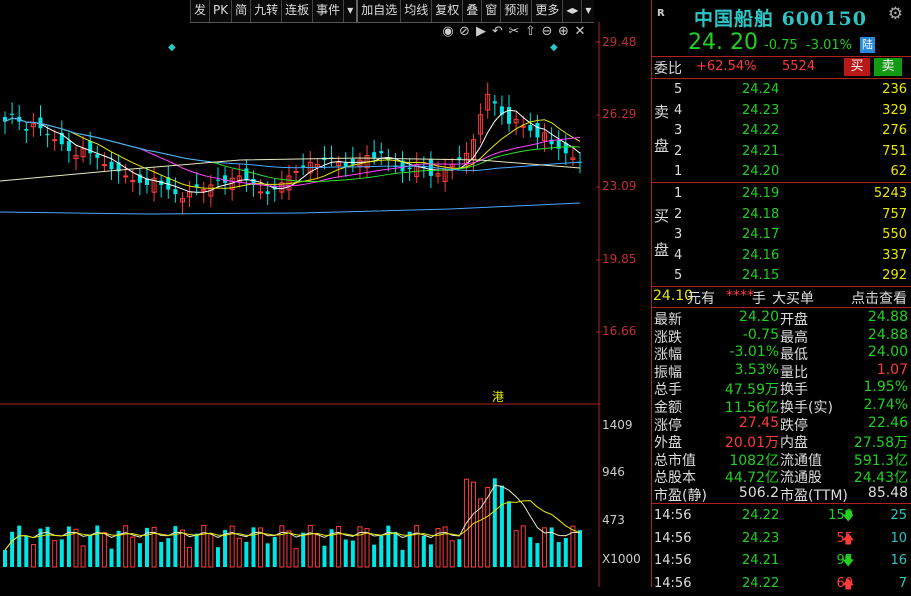 Image resolution: width=911 pixels, height=596 pixels. What do you see at coordinates (761, 583) in the screenshot?
I see `tick-price: 24.22` at bounding box center [761, 583].